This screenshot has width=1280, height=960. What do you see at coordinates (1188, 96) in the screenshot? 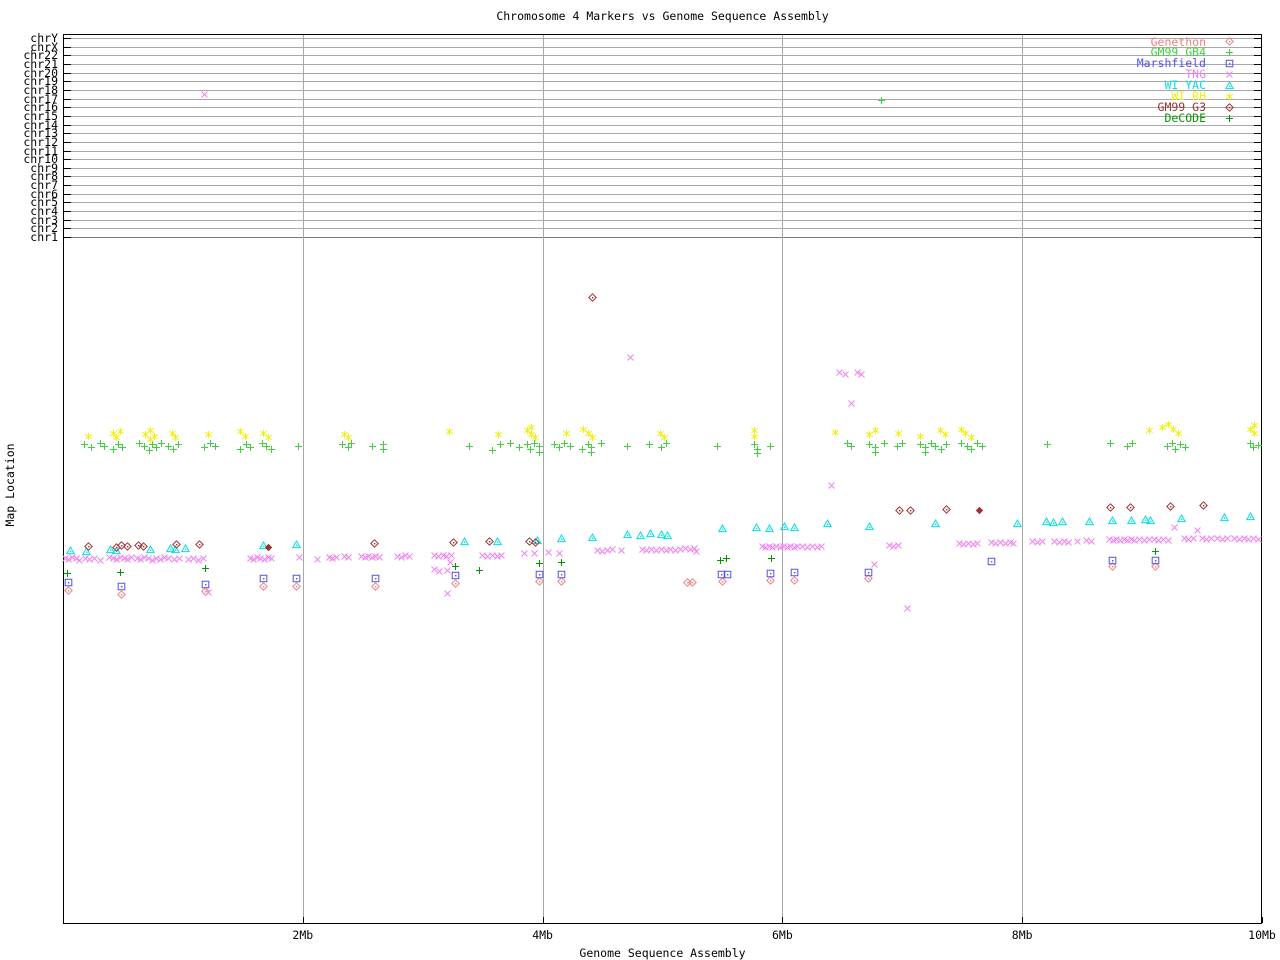
I see `legend-label-wi-rh: WI RH` at bounding box center [1188, 96].